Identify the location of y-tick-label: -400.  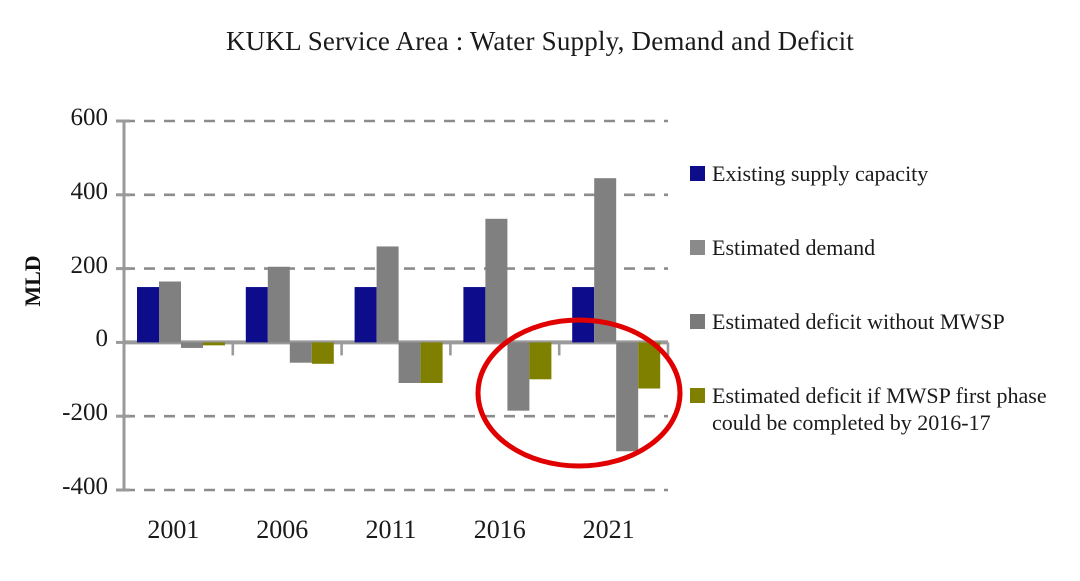
(85, 486).